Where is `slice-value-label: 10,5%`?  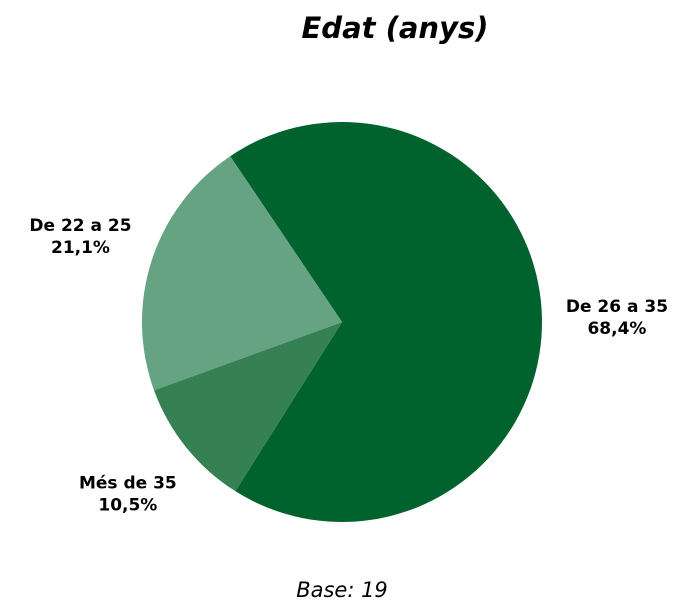 slice-value-label: 10,5% is located at coordinates (127, 506).